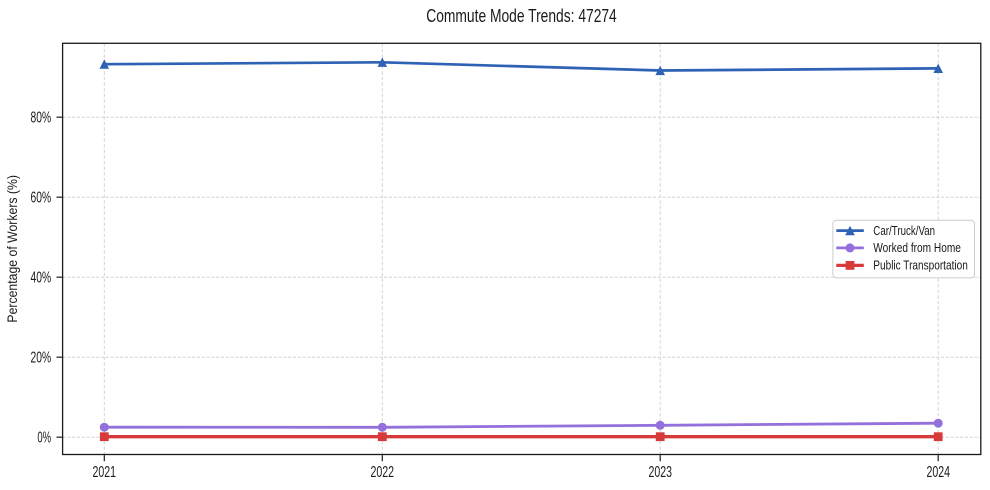 This screenshot has height=490, width=990. I want to click on svg-text: Commute Mode Trends: 47274, so click(521, 16).